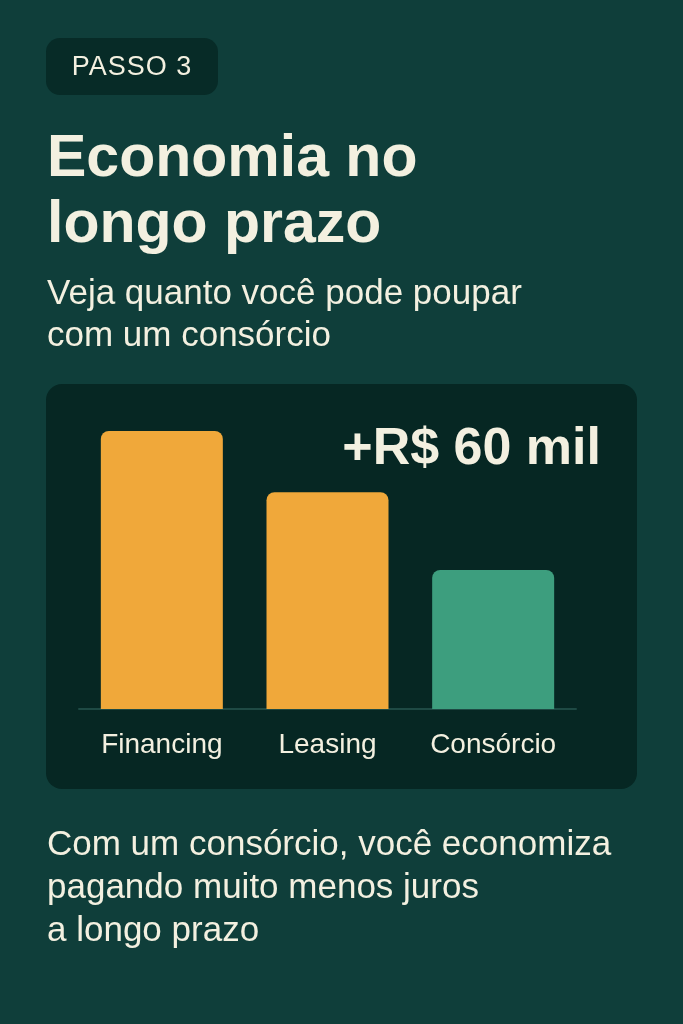 The height and width of the screenshot is (1024, 683). I want to click on annotation: +R$ 60 mil, so click(471, 446).